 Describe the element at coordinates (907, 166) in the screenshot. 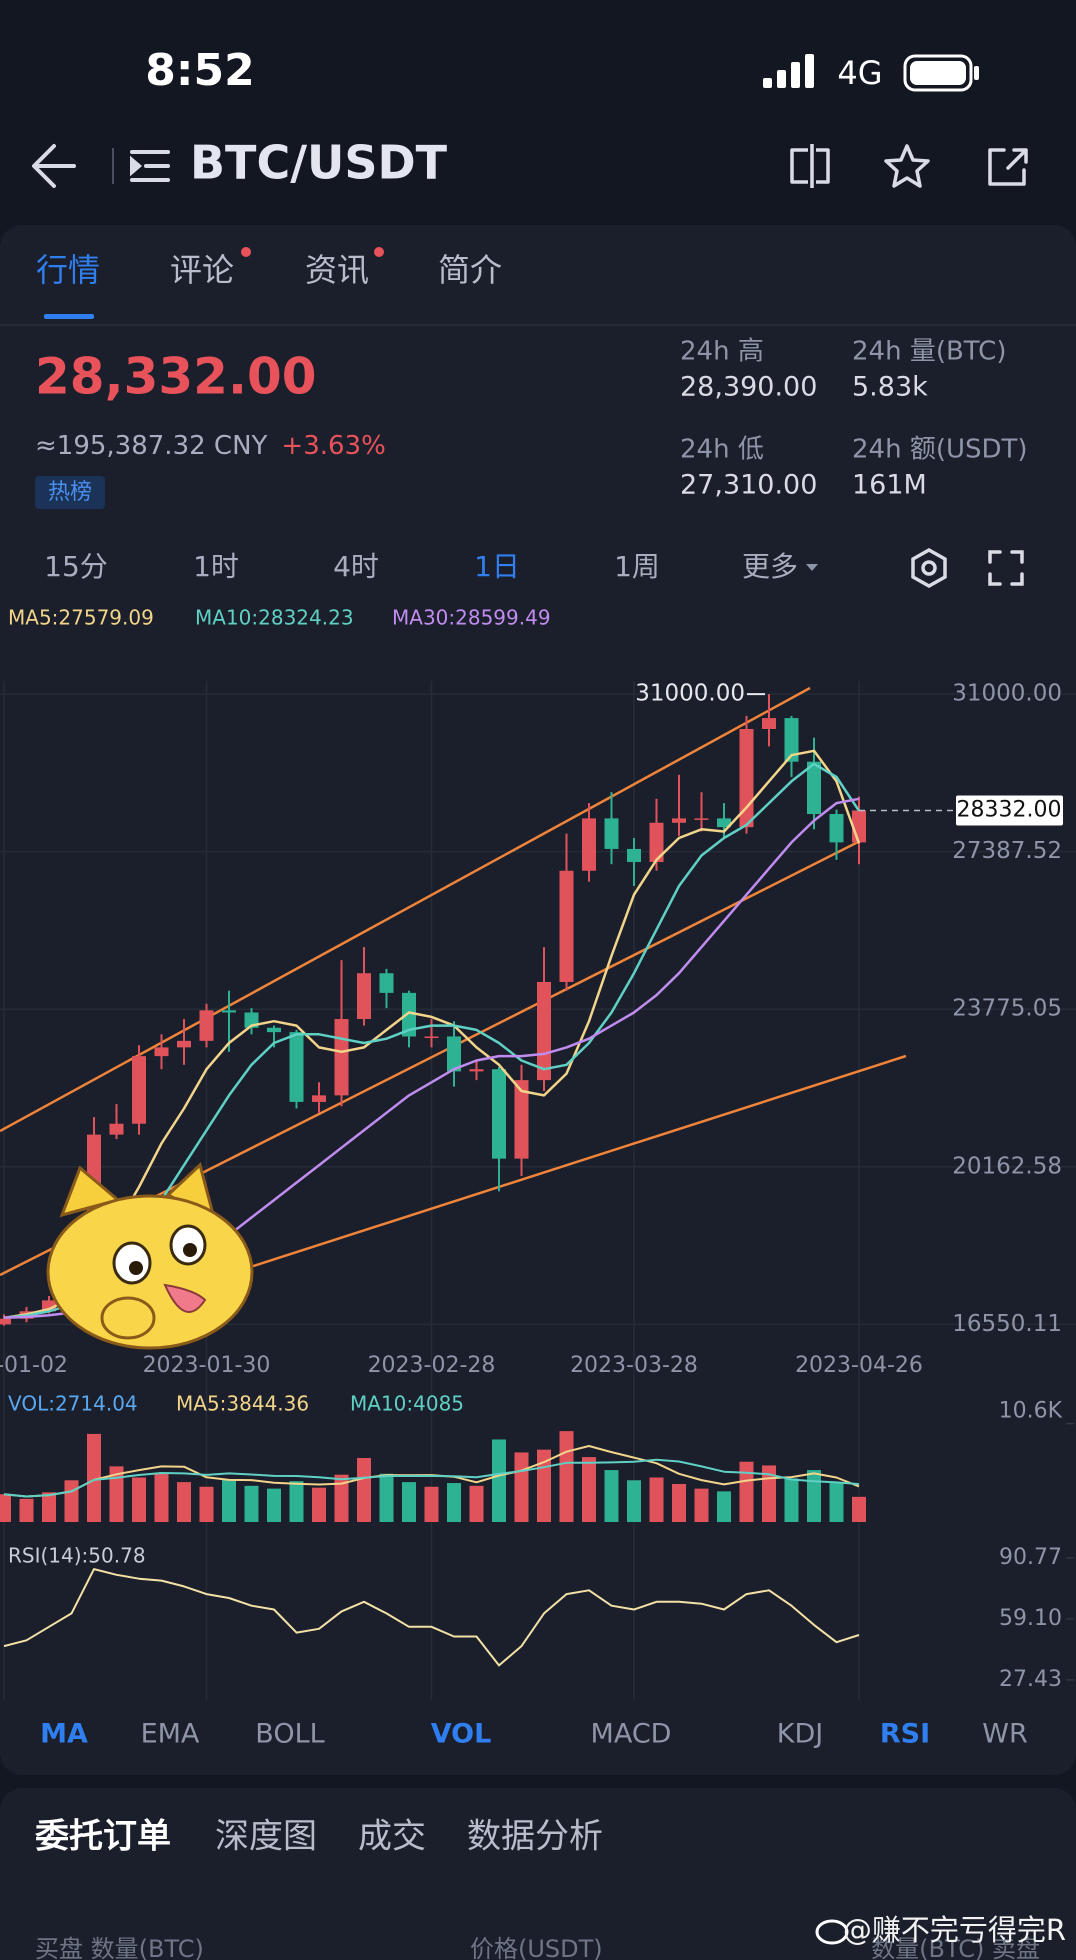

I see `favorite-button` at that location.